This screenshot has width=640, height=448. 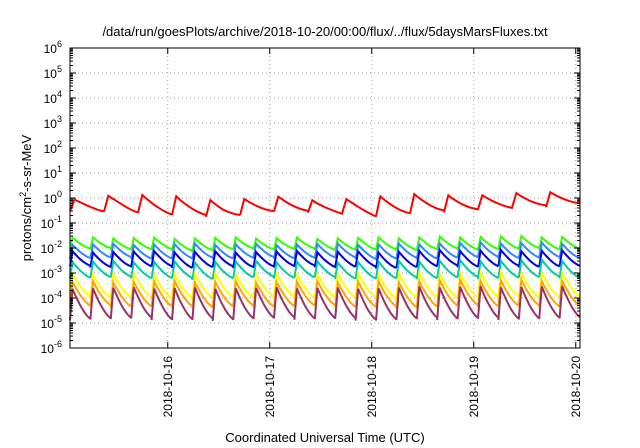 I want to click on x-tick-label: 2018-10-20, so click(x=576, y=387).